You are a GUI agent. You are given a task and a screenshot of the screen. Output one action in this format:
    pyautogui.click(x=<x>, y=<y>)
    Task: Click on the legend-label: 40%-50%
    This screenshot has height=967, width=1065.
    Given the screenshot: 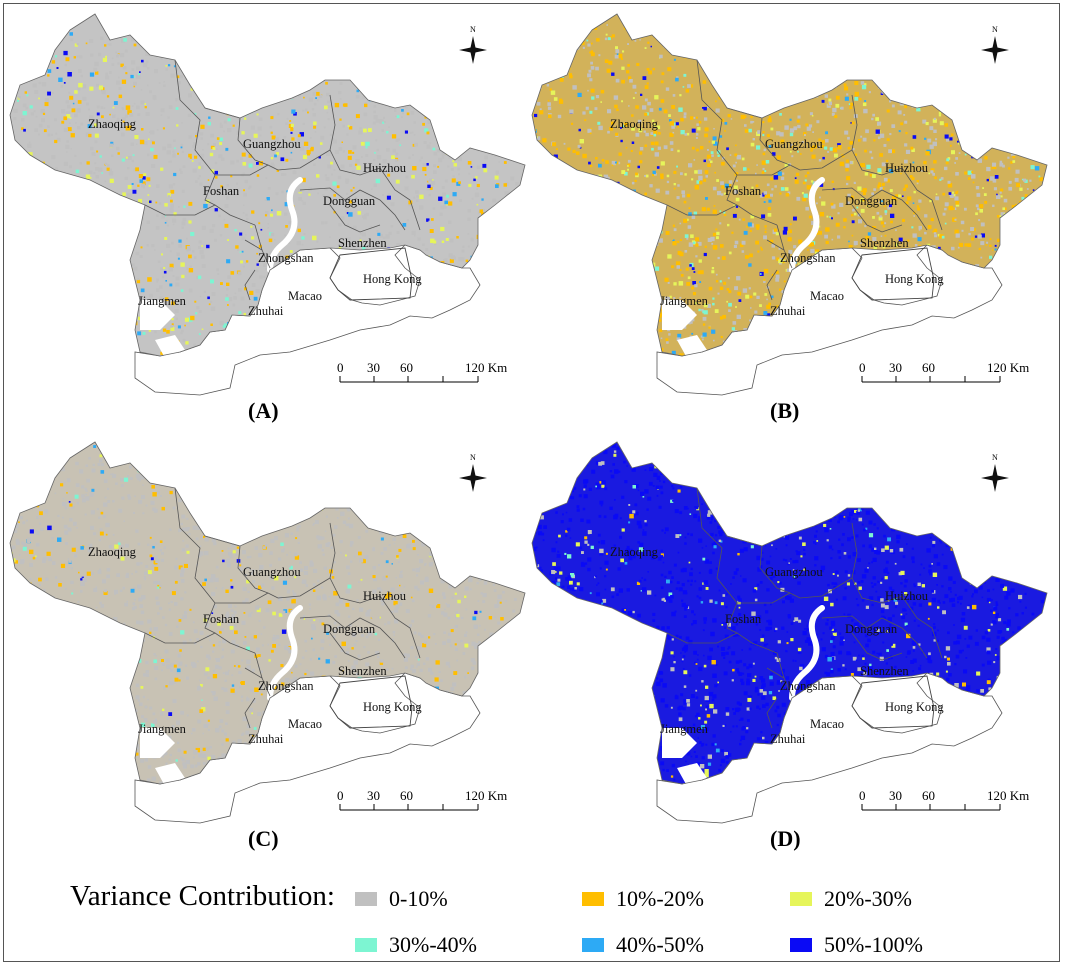 What is the action you would take?
    pyautogui.click(x=660, y=944)
    